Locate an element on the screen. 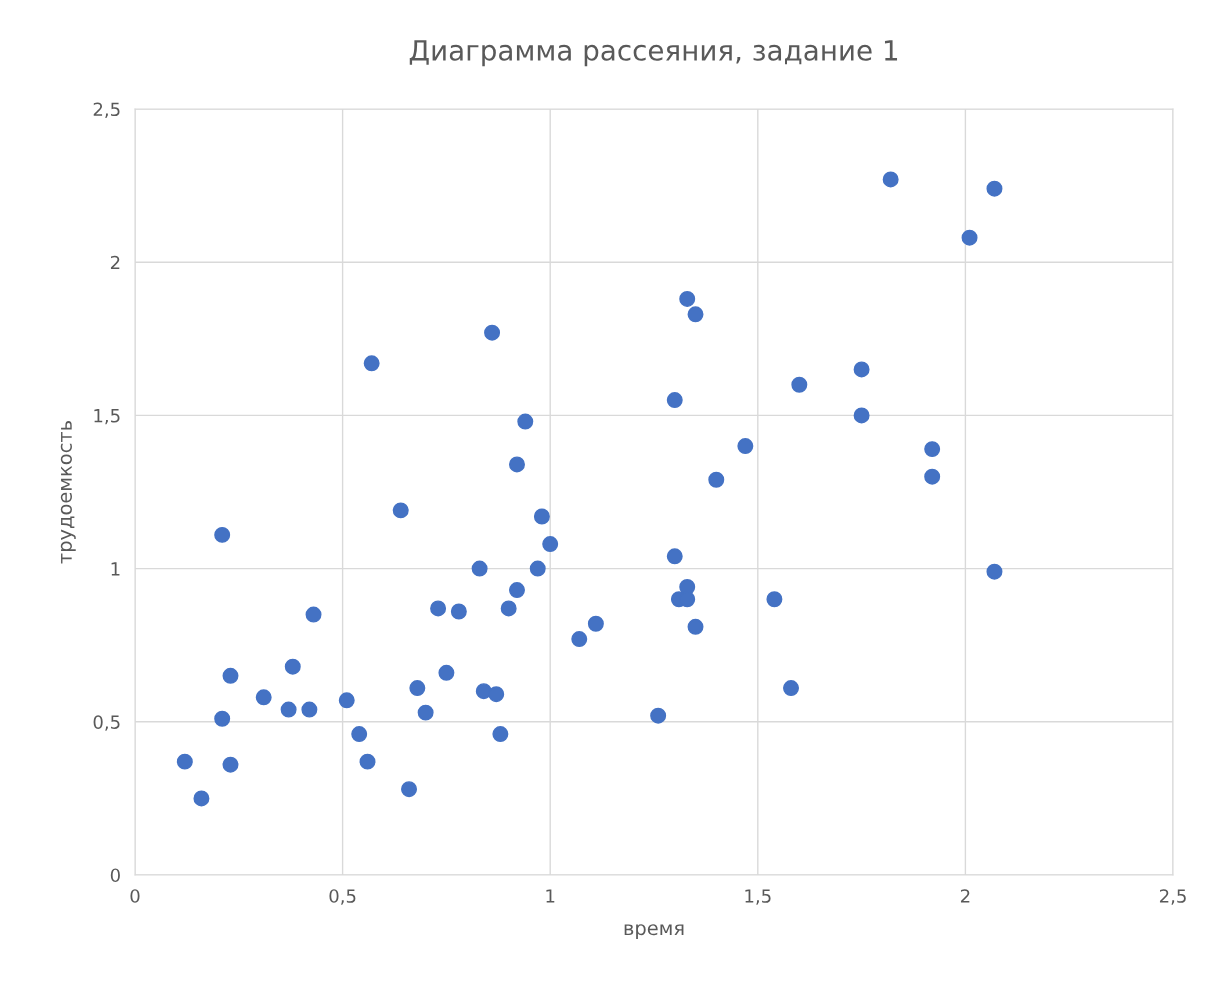 The width and height of the screenshot is (1208, 989). y-tick-label: 1,5 is located at coordinates (107, 417).